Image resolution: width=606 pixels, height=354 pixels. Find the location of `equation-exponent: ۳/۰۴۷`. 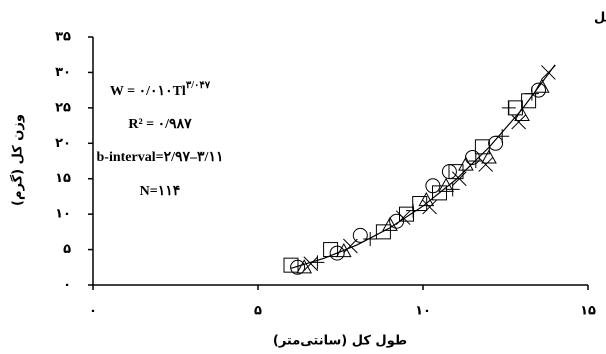

equation-exponent: ۳/۰۴۷ is located at coordinates (198, 85).